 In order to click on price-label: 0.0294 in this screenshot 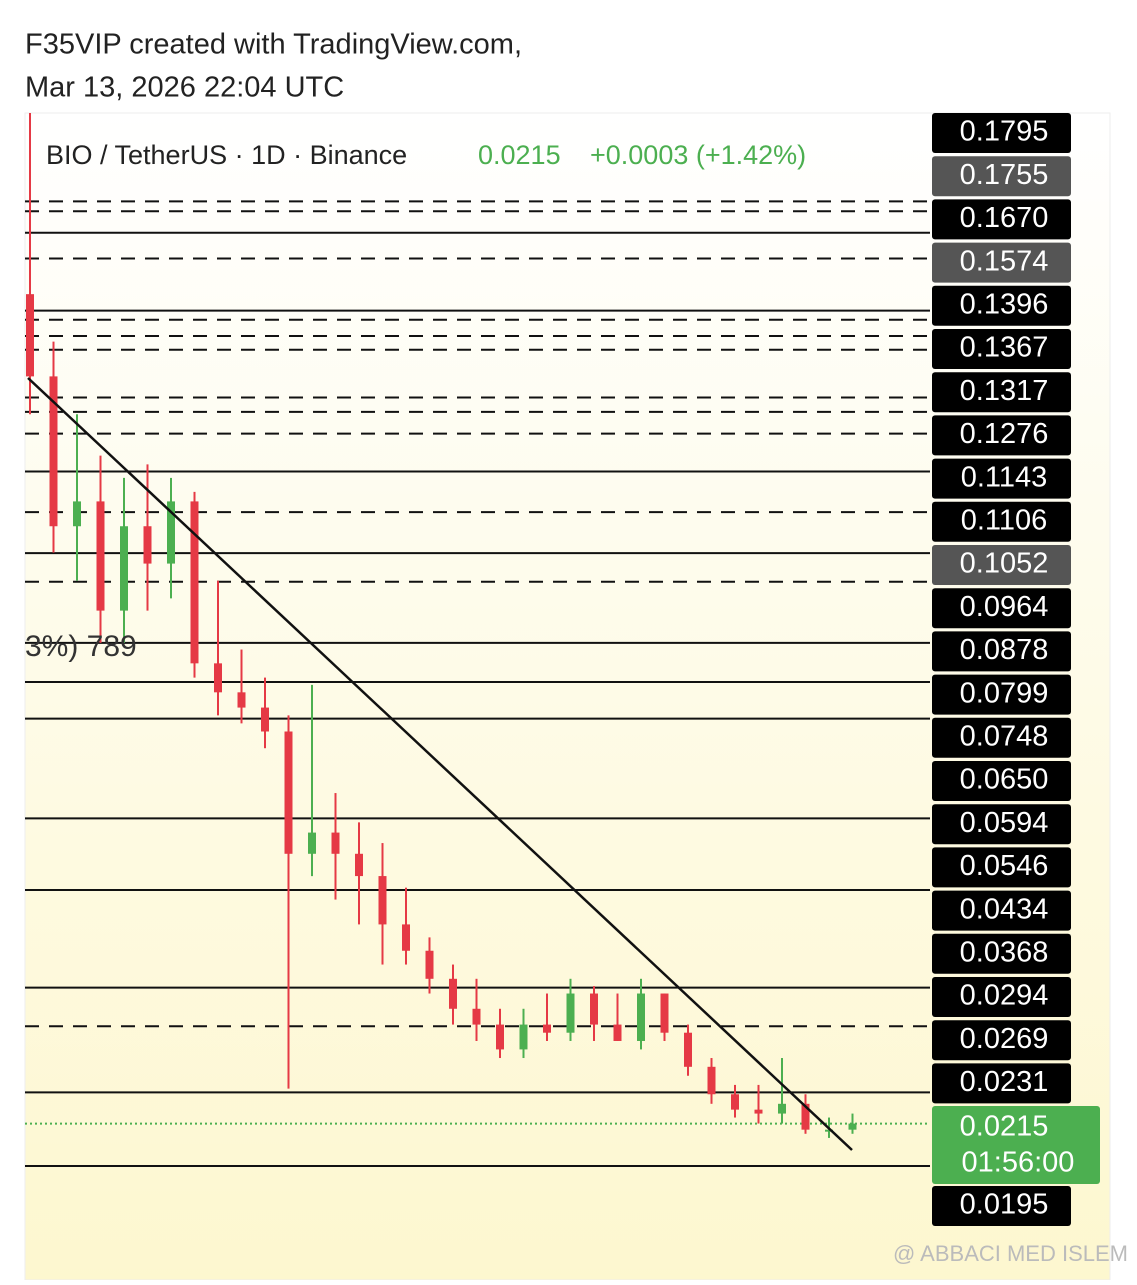, I will do `click(1004, 996)`.